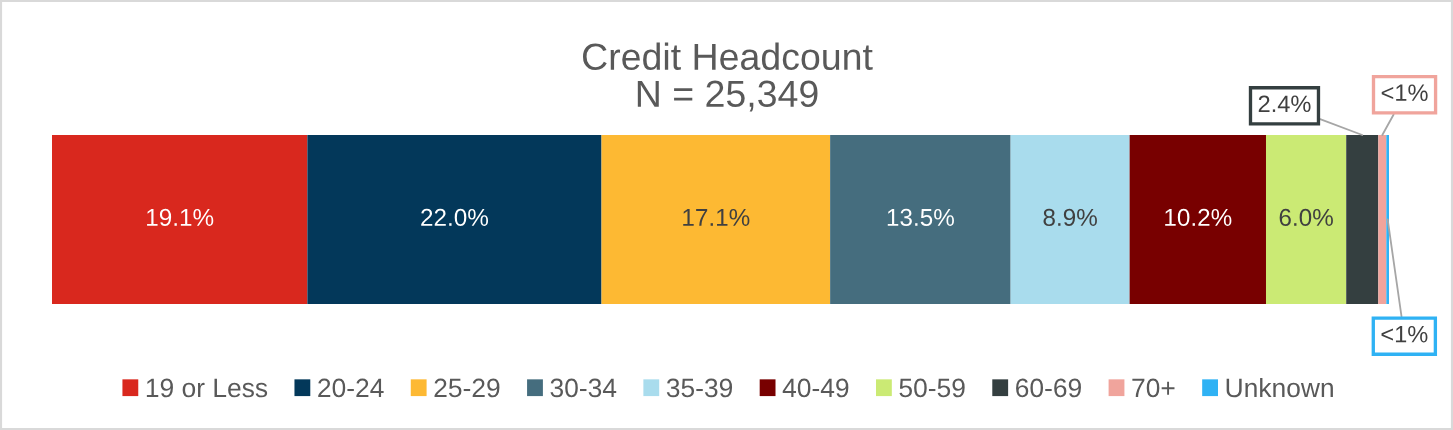  Describe the element at coordinates (583, 388) in the screenshot. I see `legend-label: 30-34` at that location.